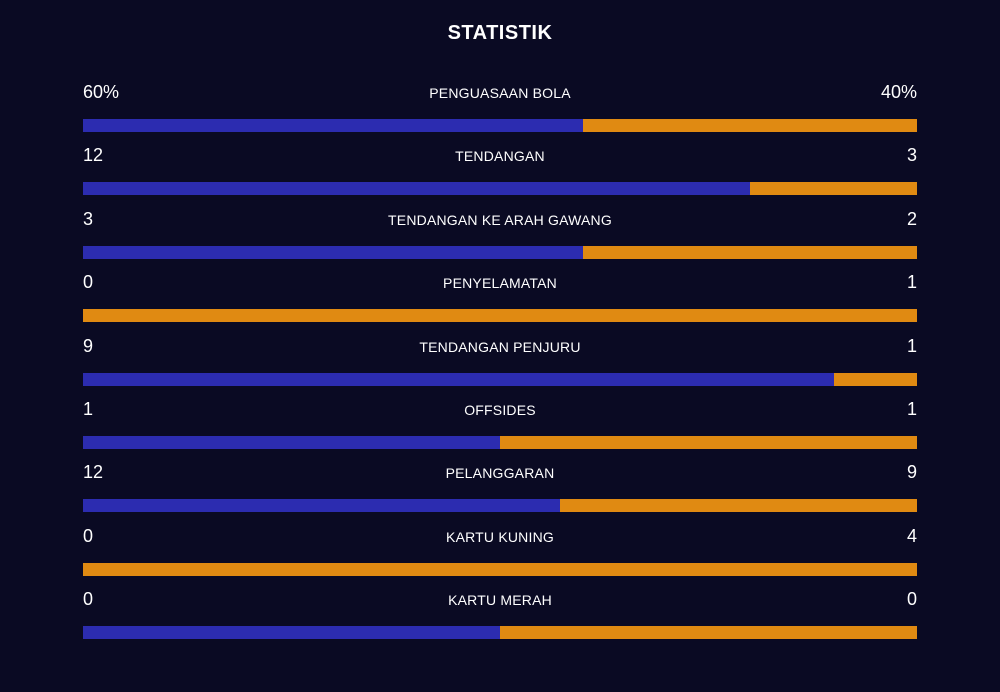 Image resolution: width=1000 pixels, height=692 pixels. What do you see at coordinates (911, 218) in the screenshot?
I see `away-value: 2` at bounding box center [911, 218].